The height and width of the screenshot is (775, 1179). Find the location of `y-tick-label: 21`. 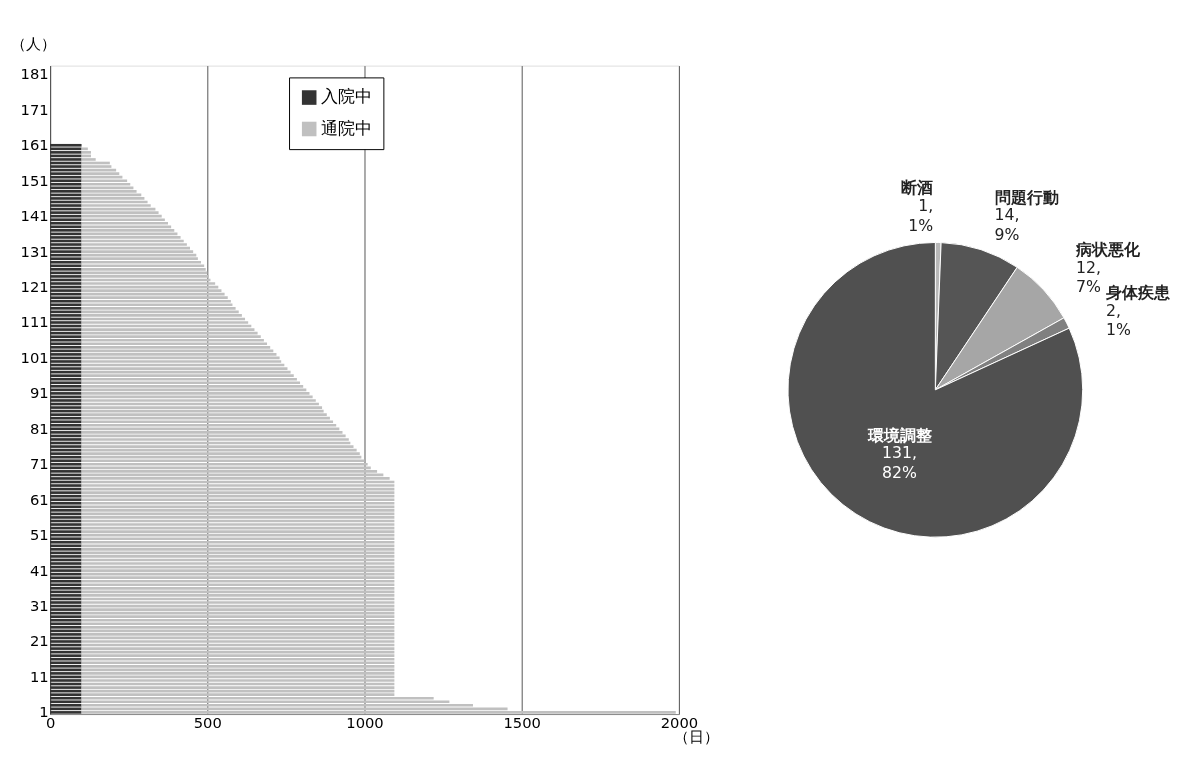

y-tick-label: 21 is located at coordinates (39, 641).